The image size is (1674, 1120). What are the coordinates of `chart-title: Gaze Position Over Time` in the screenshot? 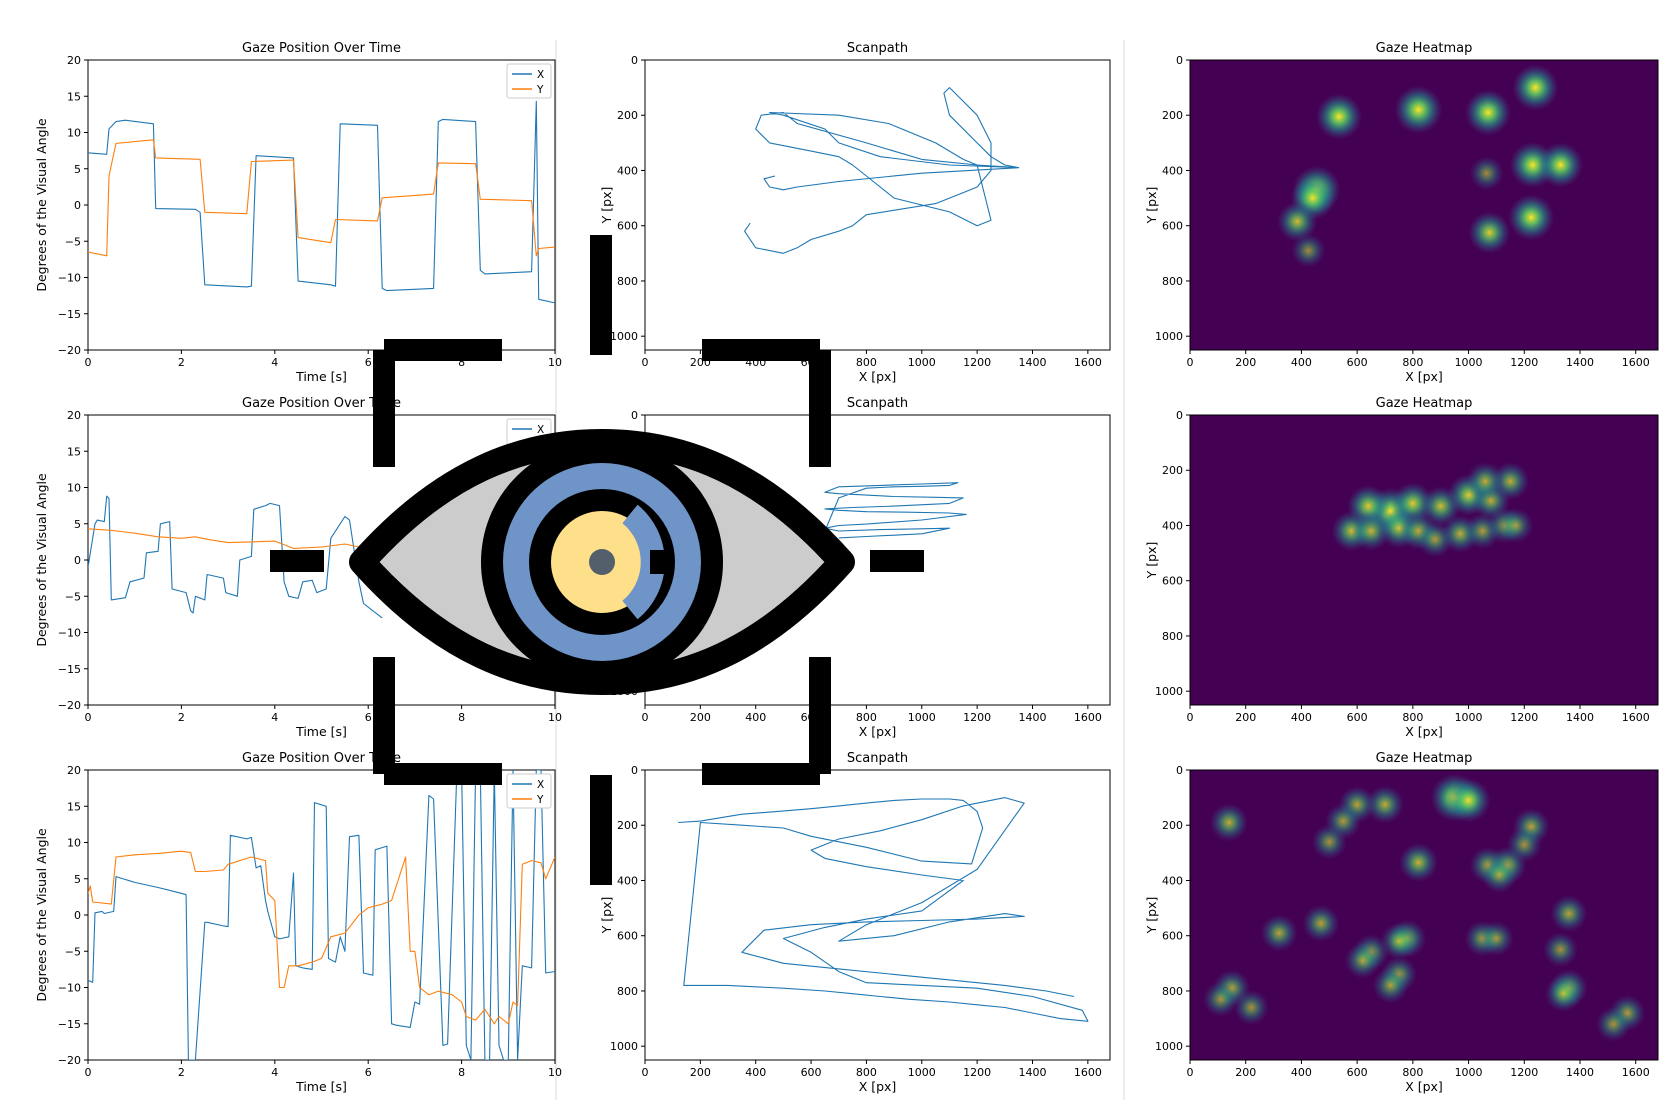 It's located at (321, 48).